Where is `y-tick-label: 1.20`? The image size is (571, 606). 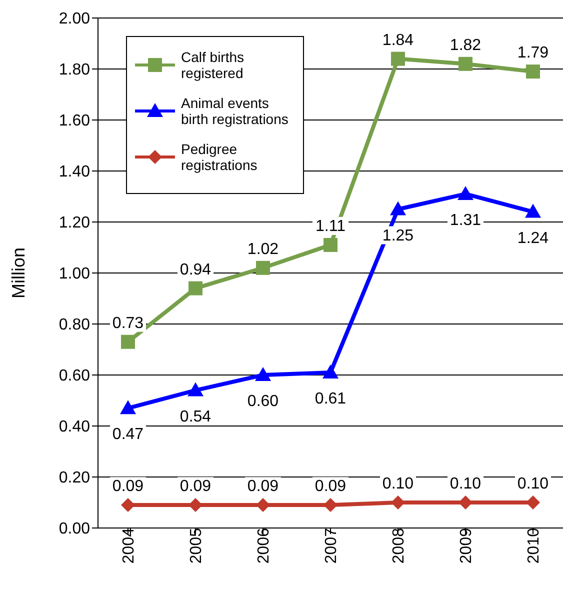
y-tick-label: 1.20 is located at coordinates (74, 223).